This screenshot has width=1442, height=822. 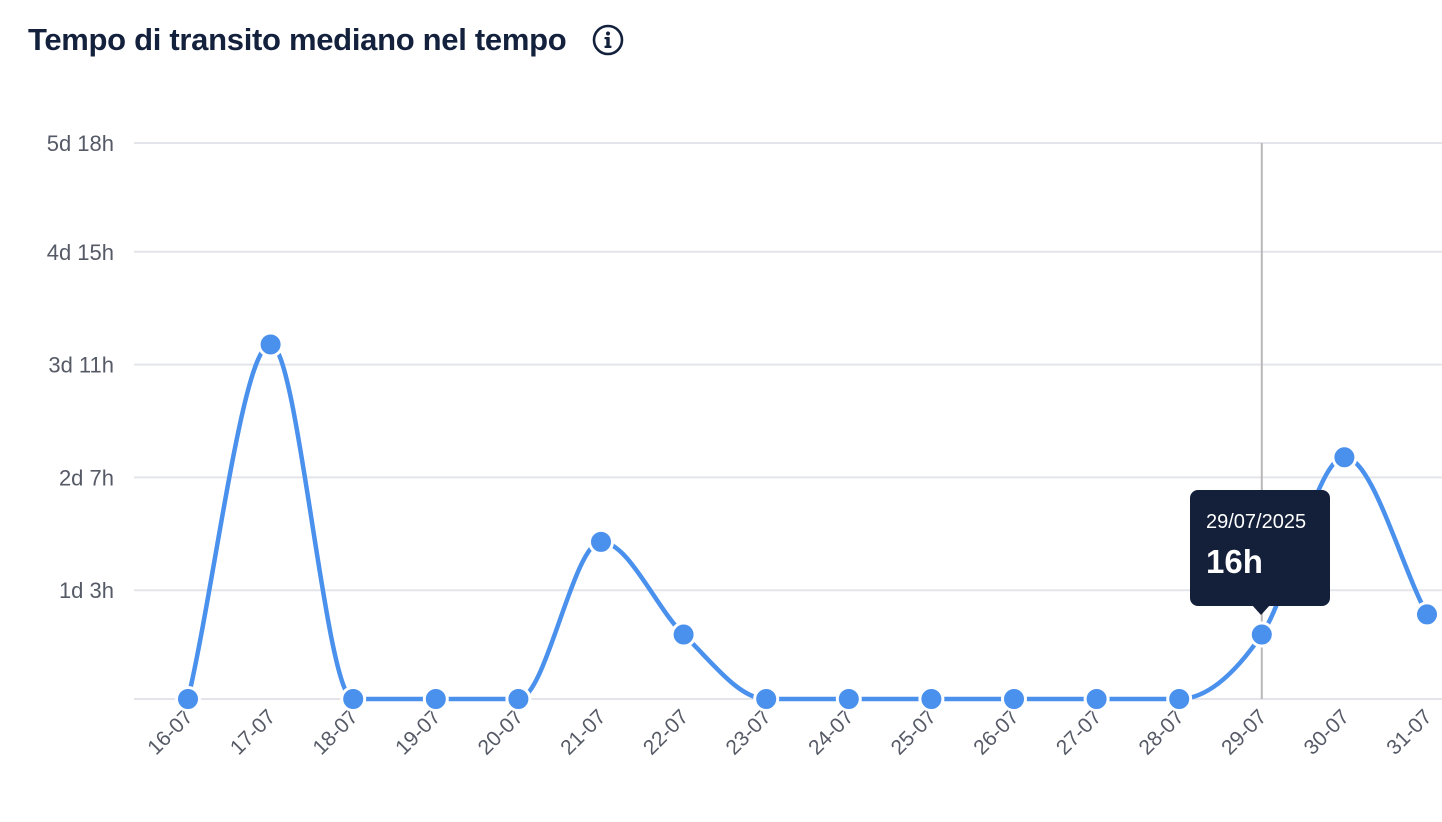 I want to click on x-tick-label: 24-07, so click(x=831, y=732).